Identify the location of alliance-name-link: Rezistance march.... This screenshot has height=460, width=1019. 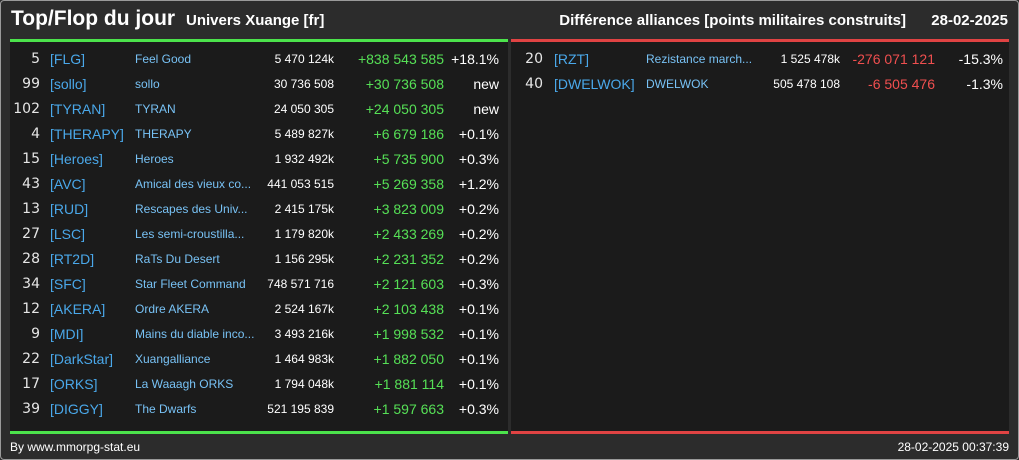
(699, 59).